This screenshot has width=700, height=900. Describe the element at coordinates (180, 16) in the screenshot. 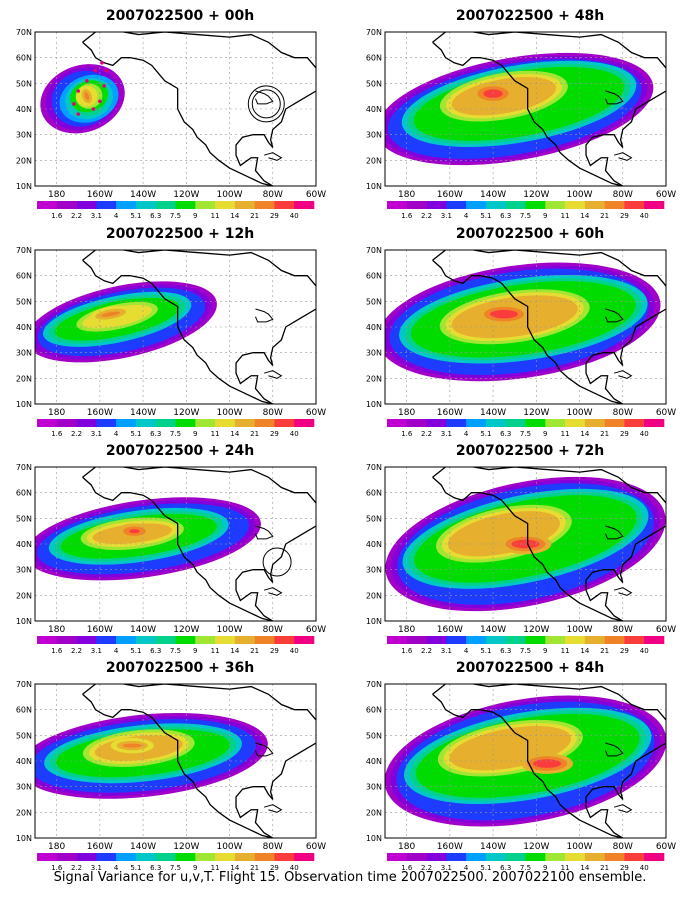

I see `panel-title: 2007022500 + 00h` at that location.